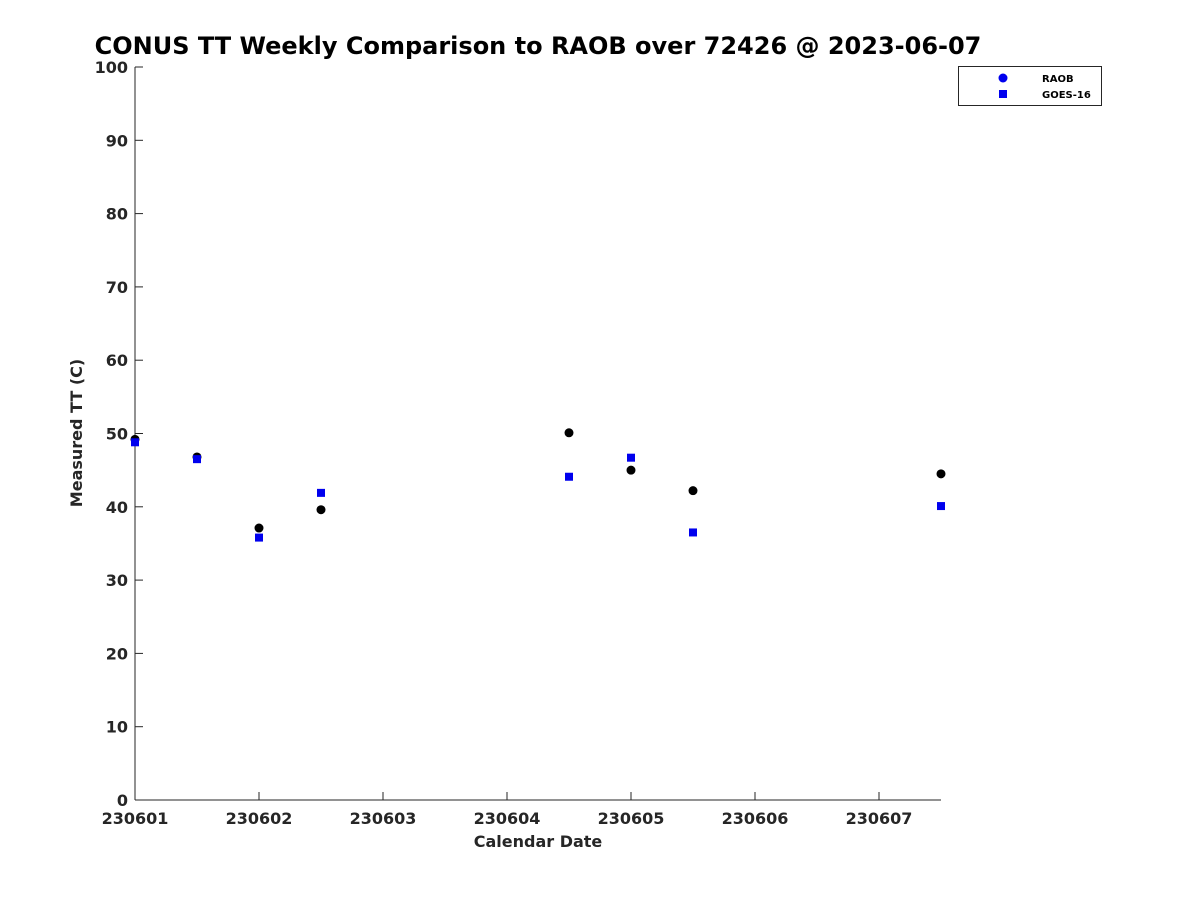 The width and height of the screenshot is (1200, 900). What do you see at coordinates (117, 287) in the screenshot?
I see `y-tick-label: 70` at bounding box center [117, 287].